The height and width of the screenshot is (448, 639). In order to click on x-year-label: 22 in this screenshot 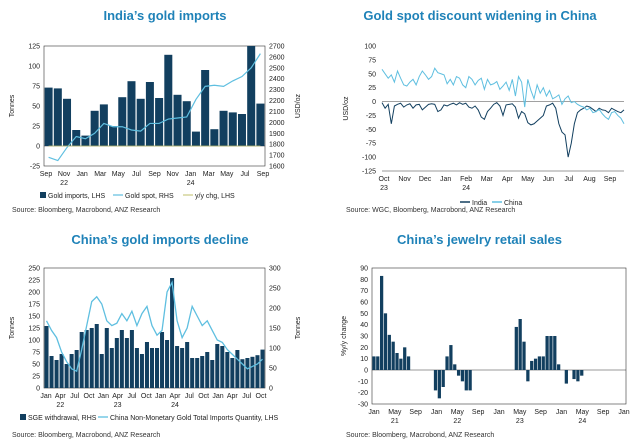, I will do `click(457, 421)`.